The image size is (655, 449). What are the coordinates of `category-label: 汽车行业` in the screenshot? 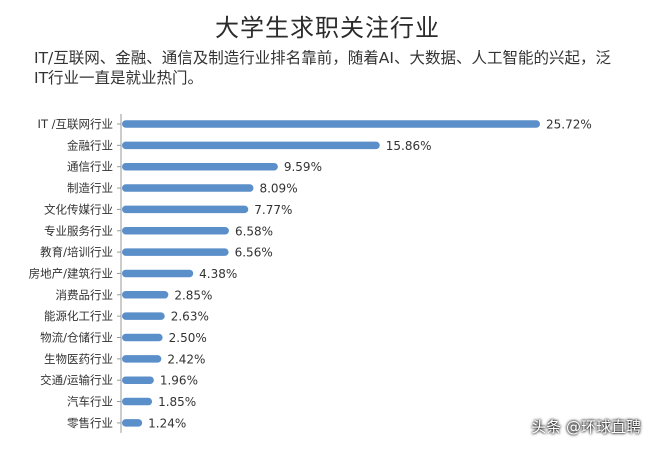 It's located at (90, 402).